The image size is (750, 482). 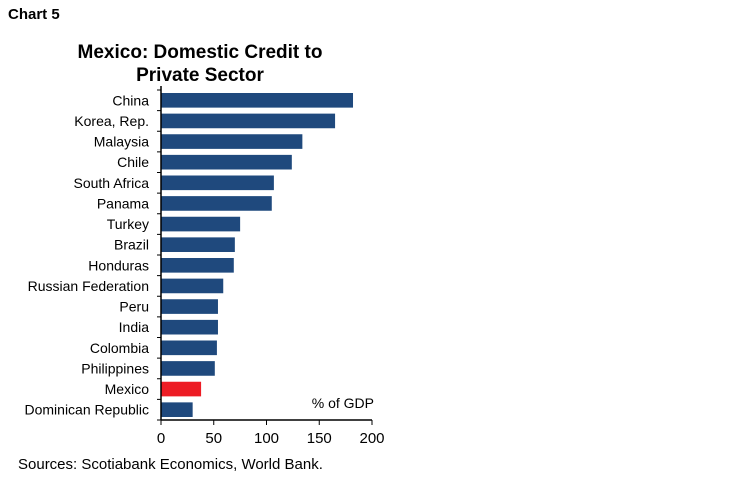 I want to click on bar-malaysia, so click(x=232, y=141).